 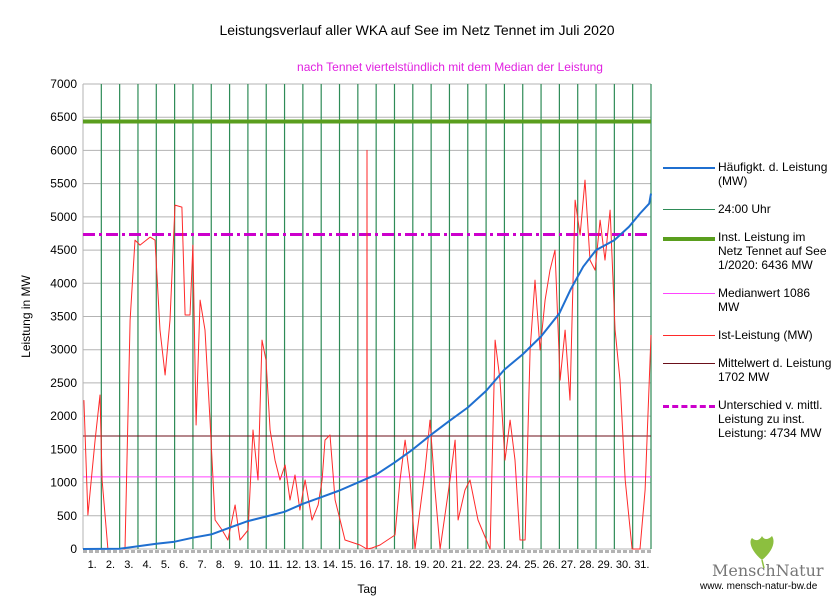 I want to click on x-tick-label: 18., so click(x=403, y=565).